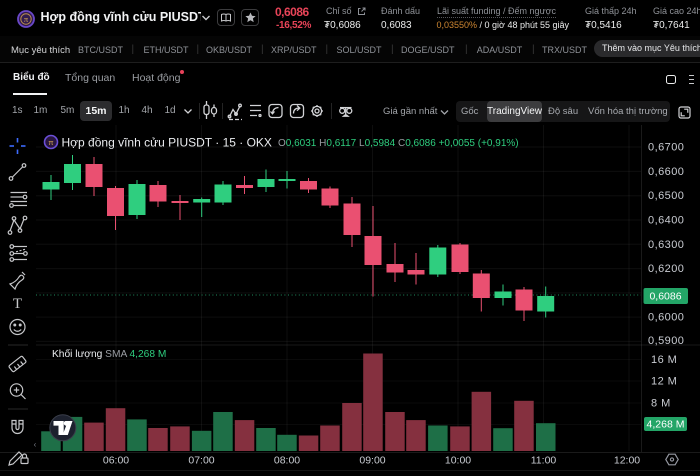 The height and width of the screenshot is (476, 700). I want to click on svg-text: 06:00, so click(116, 461).